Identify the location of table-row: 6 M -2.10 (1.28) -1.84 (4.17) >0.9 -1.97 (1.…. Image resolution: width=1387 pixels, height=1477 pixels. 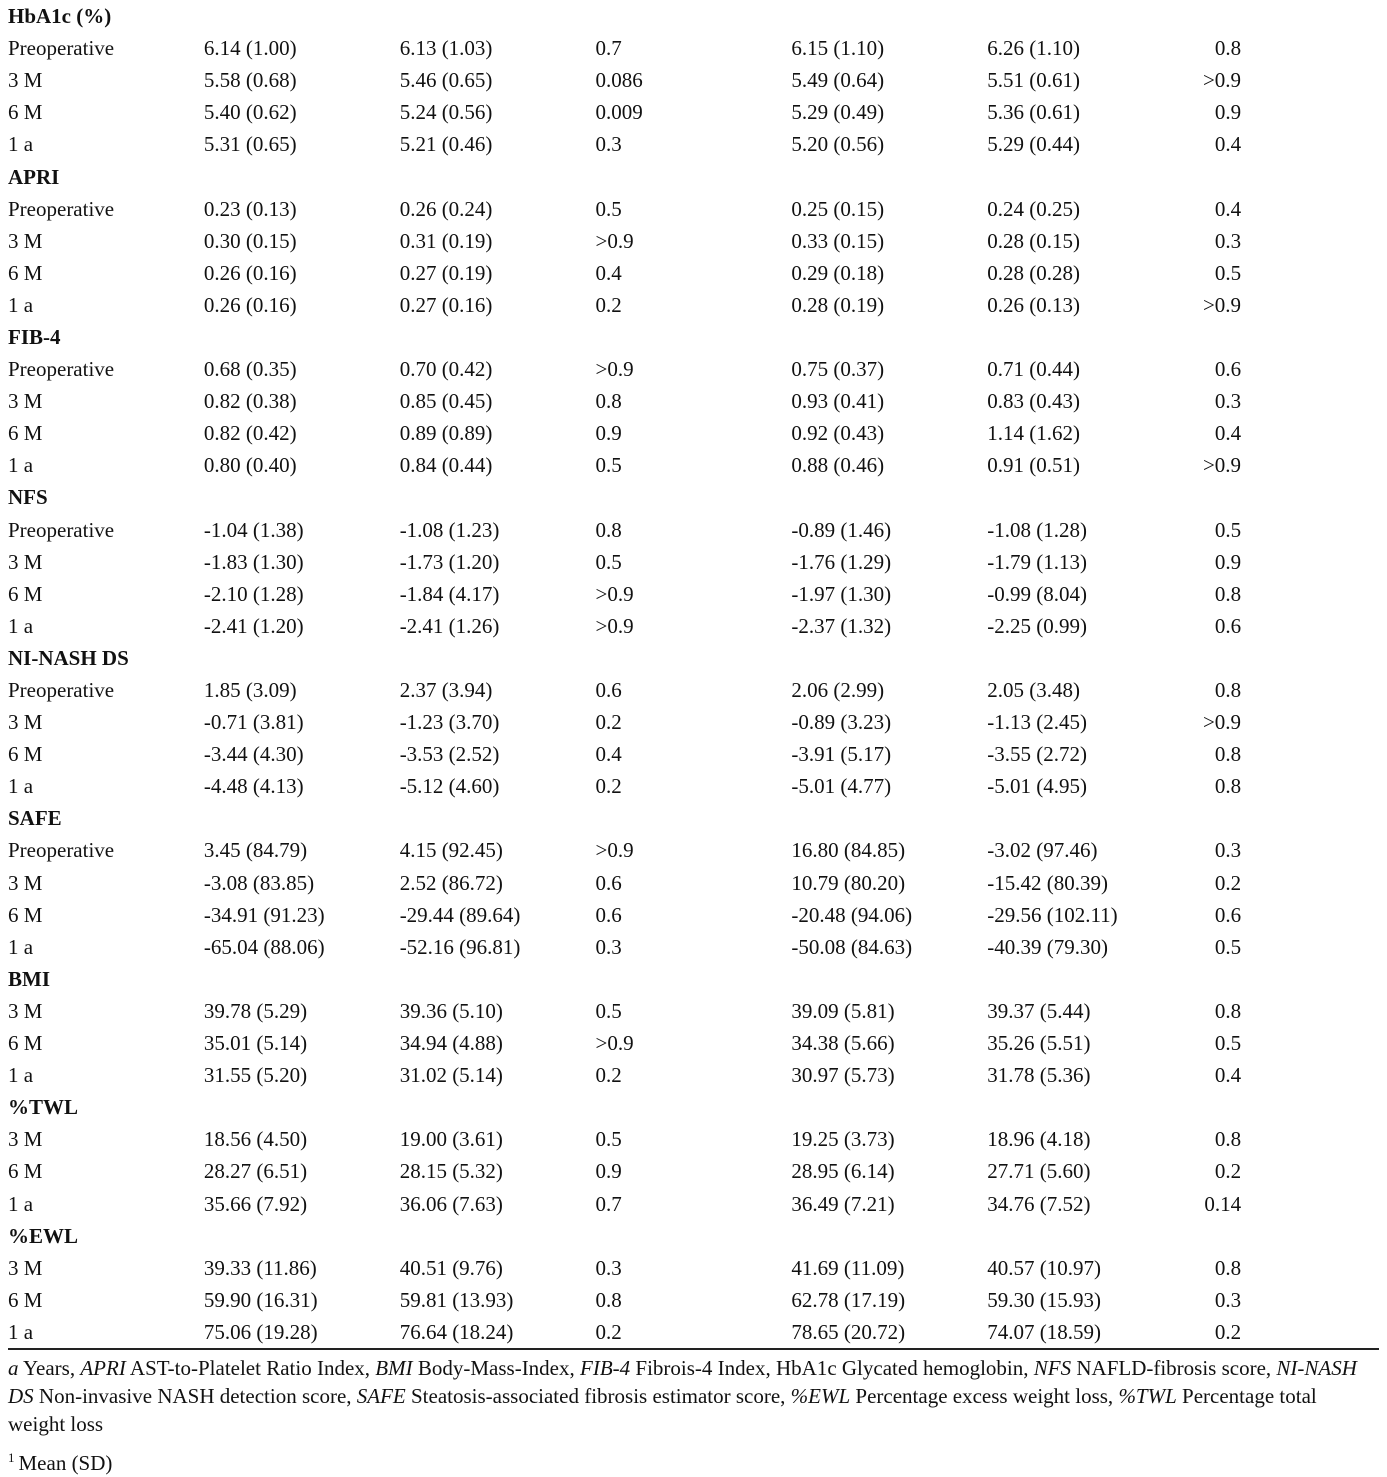
(693, 594).